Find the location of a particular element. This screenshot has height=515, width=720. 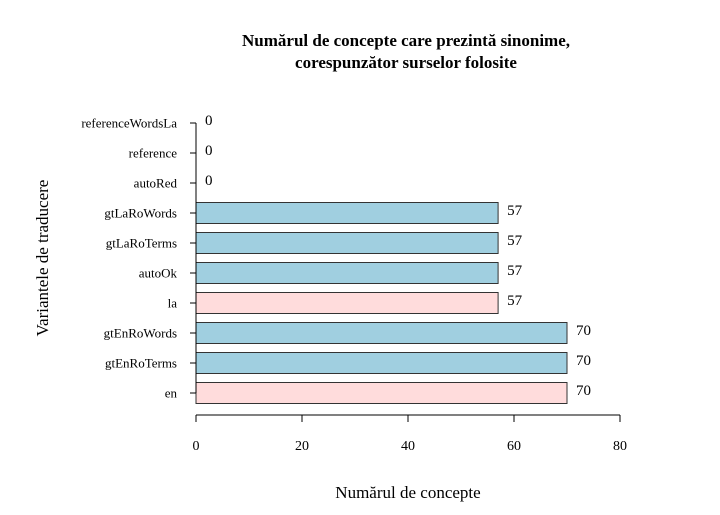

x-tick-label-40: 40 is located at coordinates (408, 446).